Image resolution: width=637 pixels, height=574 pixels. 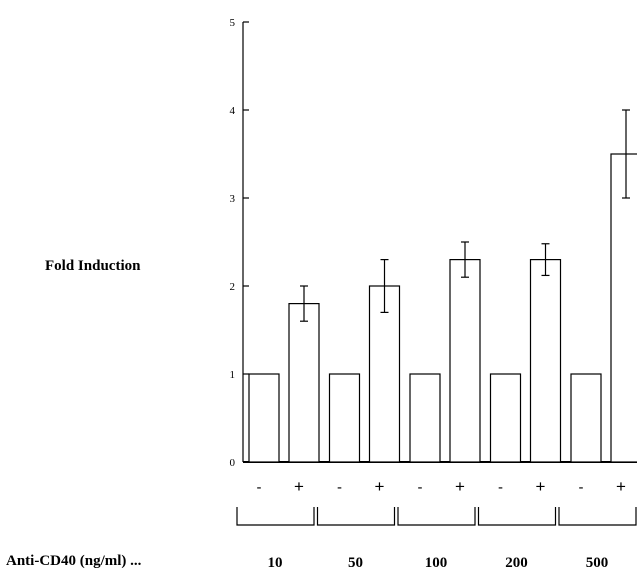 What do you see at coordinates (233, 287) in the screenshot?
I see `y-tick-label: 2` at bounding box center [233, 287].